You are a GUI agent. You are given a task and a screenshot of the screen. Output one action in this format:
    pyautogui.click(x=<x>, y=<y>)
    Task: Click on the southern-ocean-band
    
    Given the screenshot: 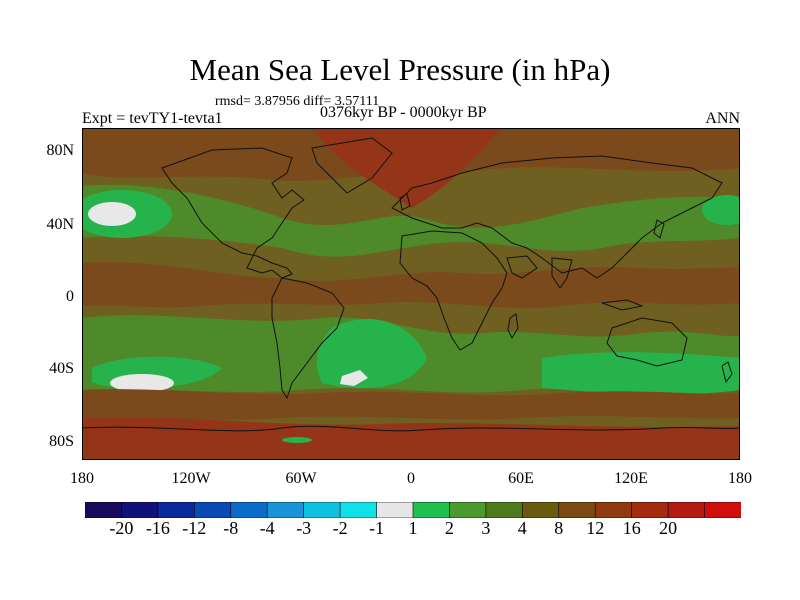 What is the action you would take?
    pyautogui.click(x=411, y=404)
    